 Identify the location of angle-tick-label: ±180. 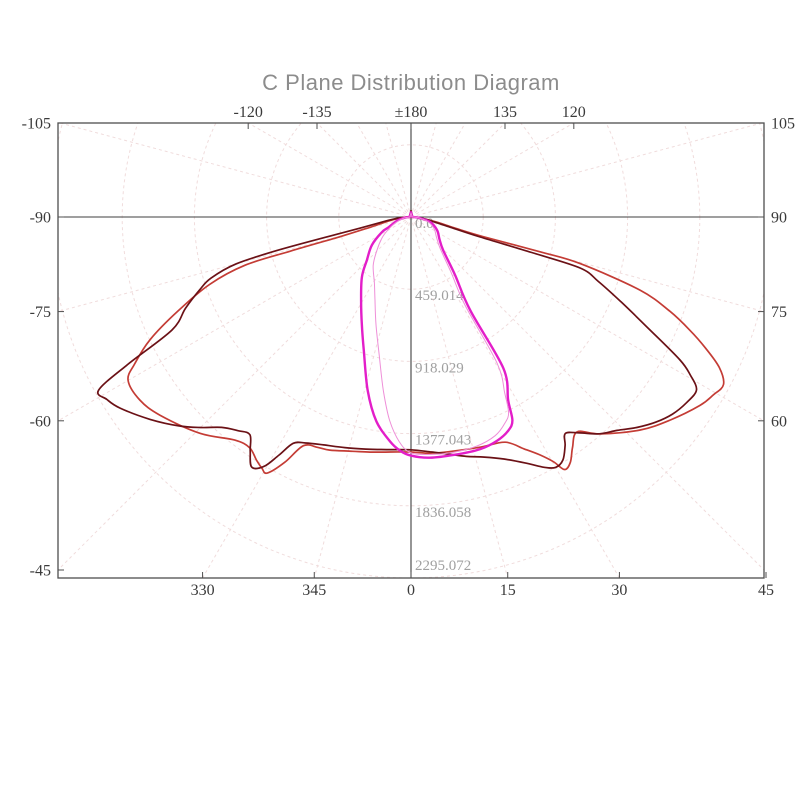
(411, 112).